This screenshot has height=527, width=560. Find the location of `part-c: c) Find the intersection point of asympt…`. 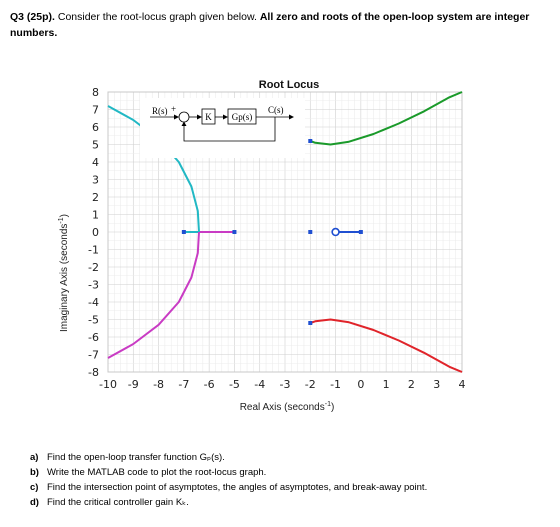

part-c: c) Find the intersection point of asympt… is located at coordinates (290, 487).